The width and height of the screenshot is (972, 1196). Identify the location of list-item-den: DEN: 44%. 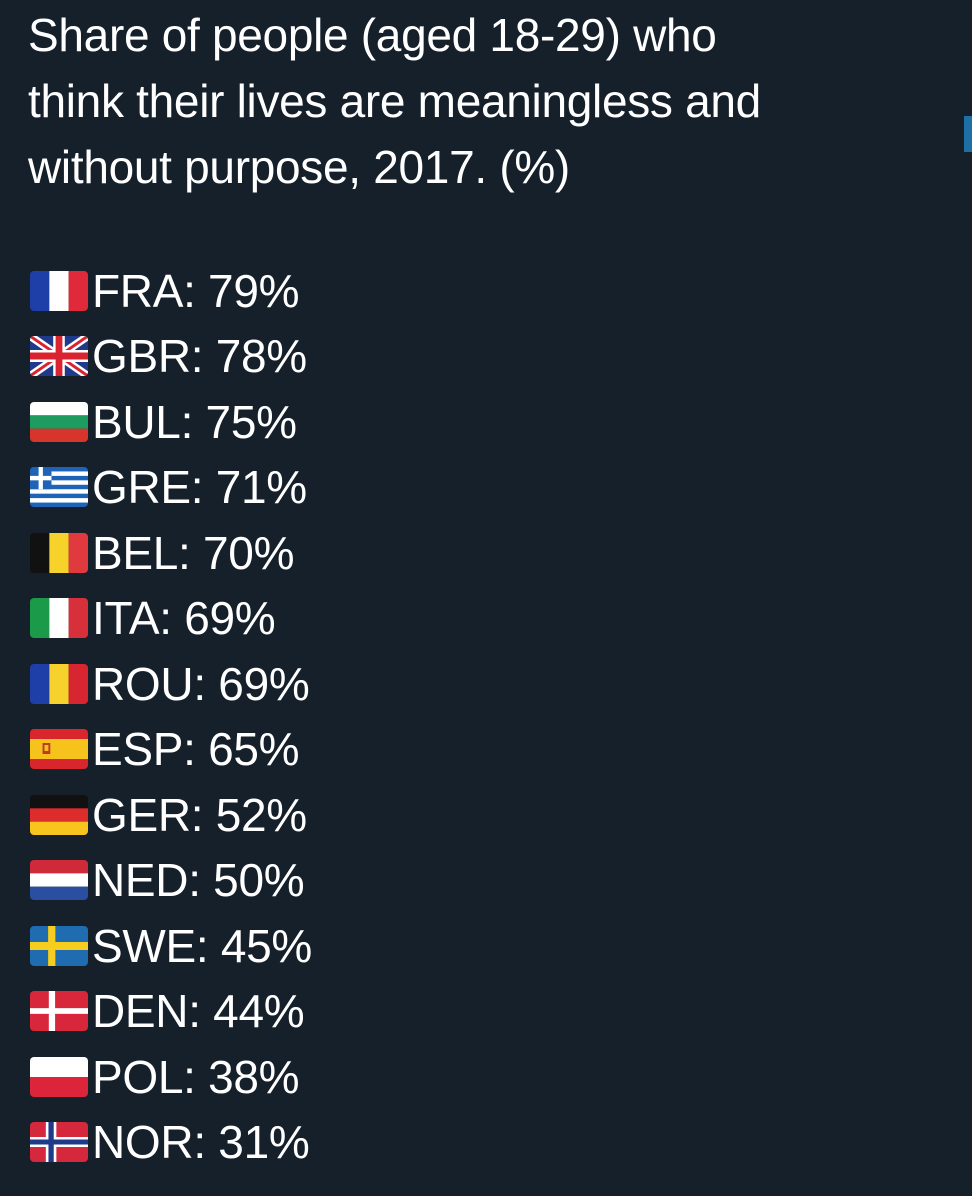
(171, 1012).